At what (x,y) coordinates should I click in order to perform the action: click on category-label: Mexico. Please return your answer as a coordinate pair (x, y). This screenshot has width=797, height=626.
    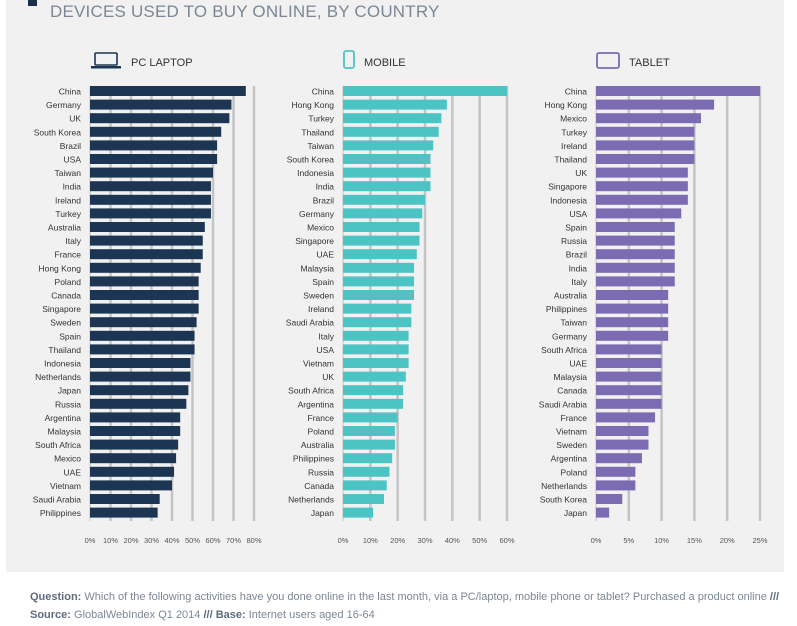
    Looking at the image, I should click on (67, 459).